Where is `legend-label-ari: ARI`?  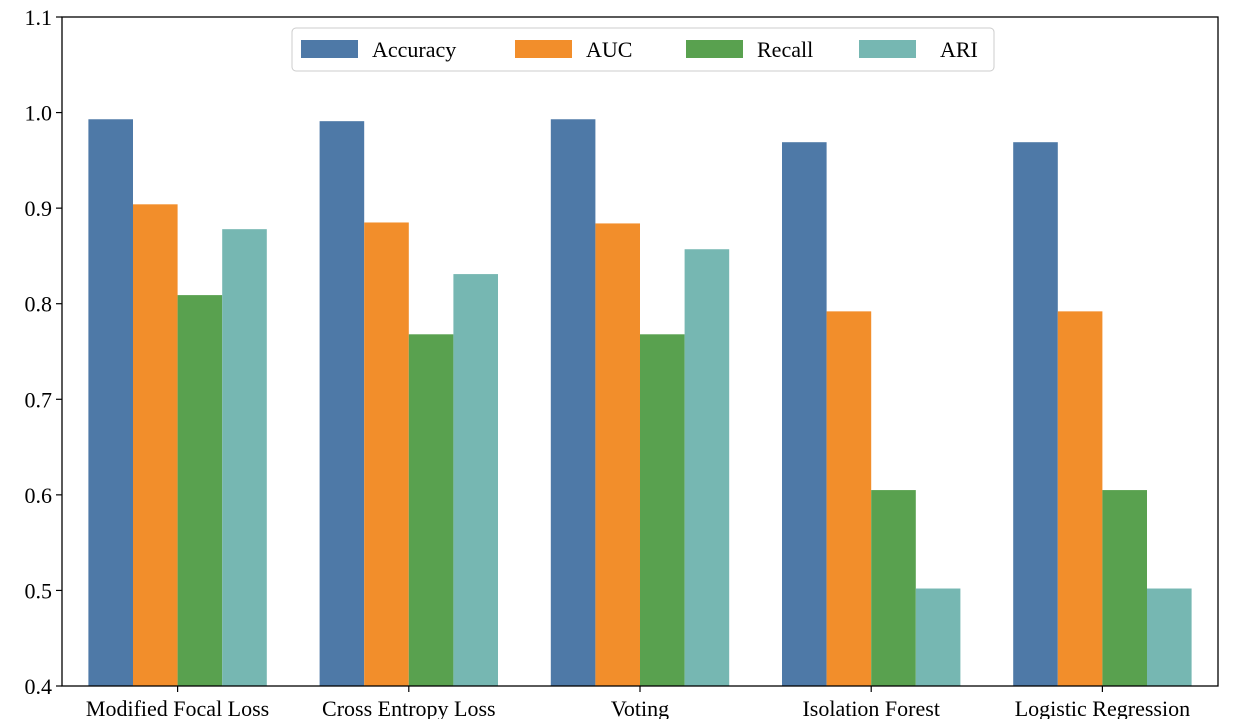
legend-label-ari: ARI is located at coordinates (959, 49).